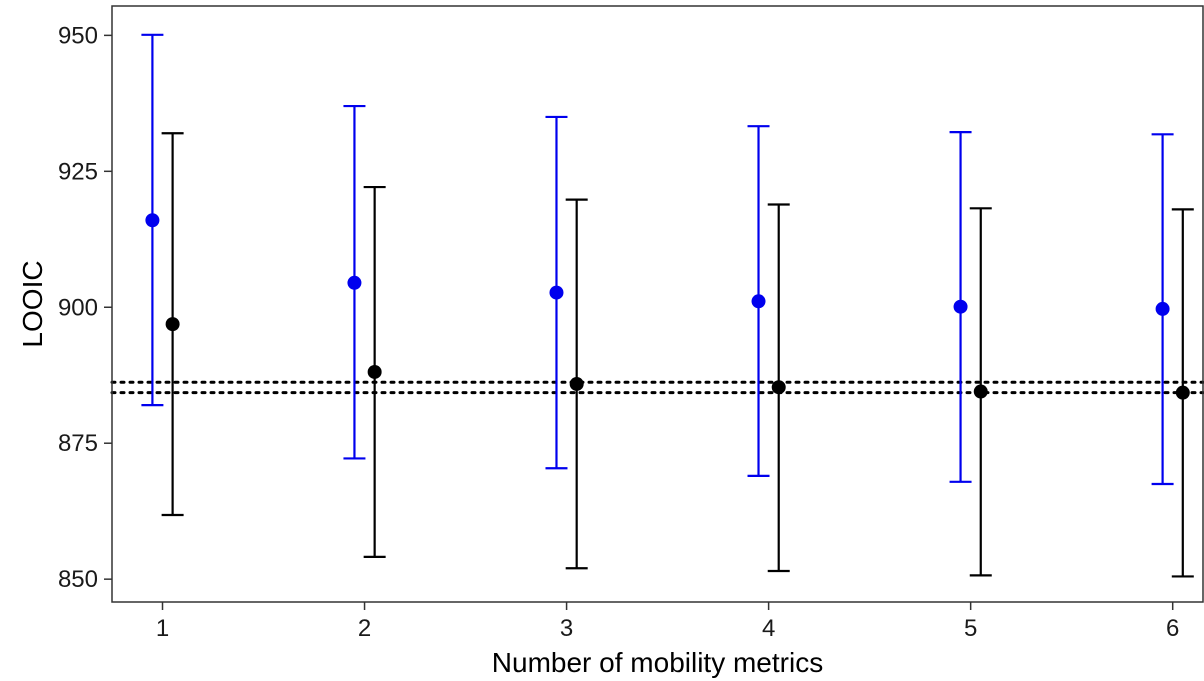 The image size is (1204, 681). What do you see at coordinates (364, 628) in the screenshot?
I see `x-tick-label: 2` at bounding box center [364, 628].